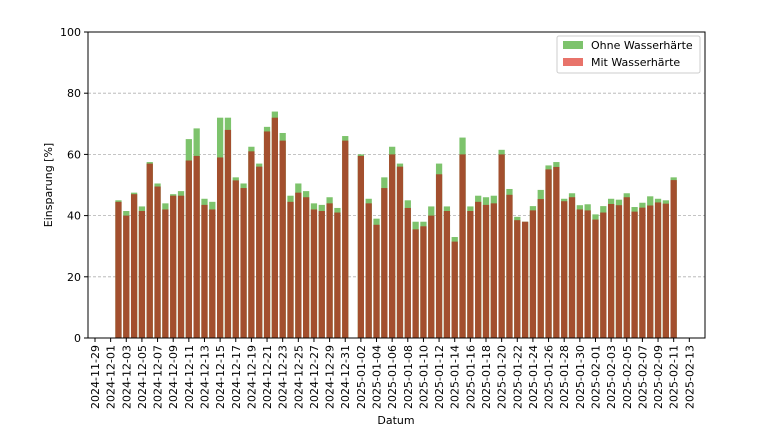 This screenshot has width=760, height=444. I want to click on x-tick-label: 2024-12-23, so click(283, 377).